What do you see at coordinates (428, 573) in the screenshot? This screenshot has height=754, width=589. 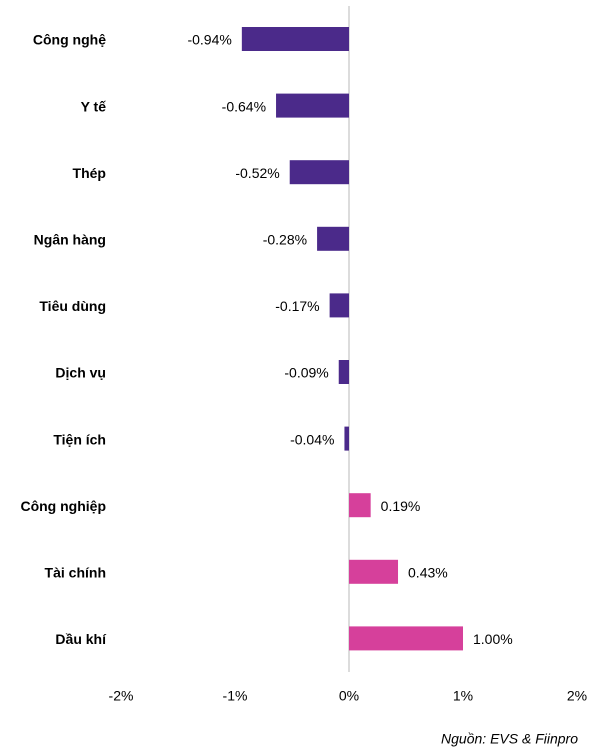 I see `value-label: 0.43%` at bounding box center [428, 573].